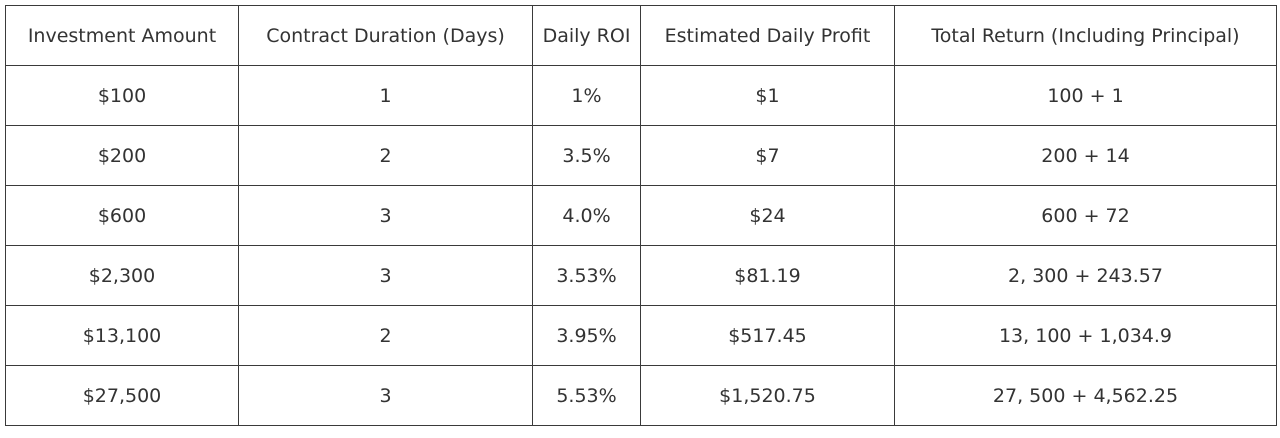 The height and width of the screenshot is (438, 1280). I want to click on table-cell: $1,520.75, so click(767, 395).